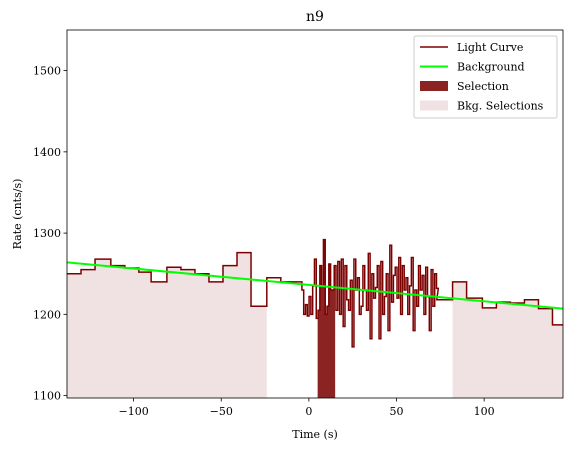 The height and width of the screenshot is (450, 576). Describe the element at coordinates (47, 396) in the screenshot. I see `y-tick-label: 1100` at that location.